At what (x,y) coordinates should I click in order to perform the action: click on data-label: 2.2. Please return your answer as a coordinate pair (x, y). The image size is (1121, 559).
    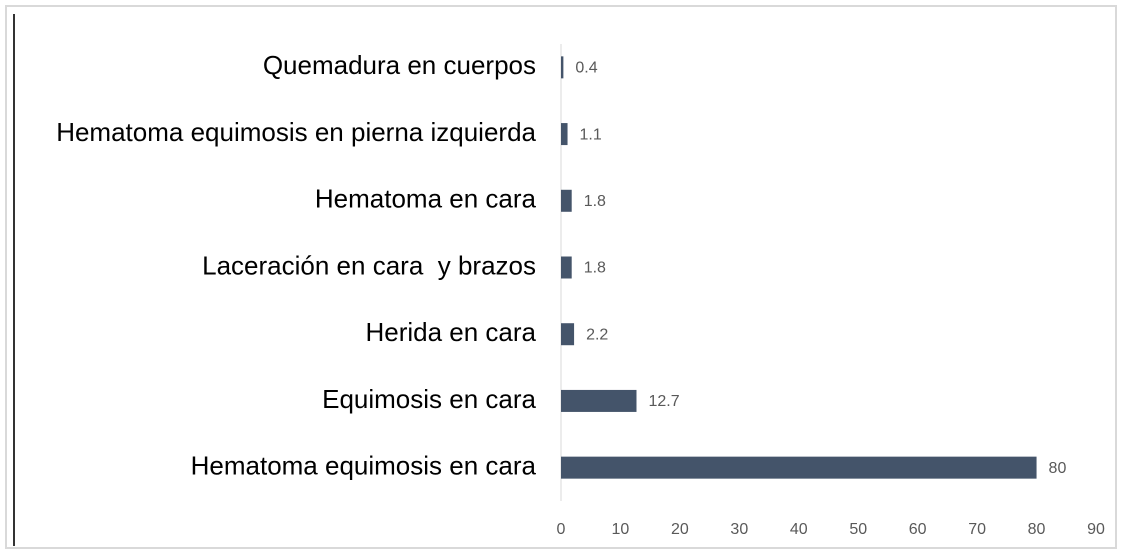
    Looking at the image, I should click on (597, 334).